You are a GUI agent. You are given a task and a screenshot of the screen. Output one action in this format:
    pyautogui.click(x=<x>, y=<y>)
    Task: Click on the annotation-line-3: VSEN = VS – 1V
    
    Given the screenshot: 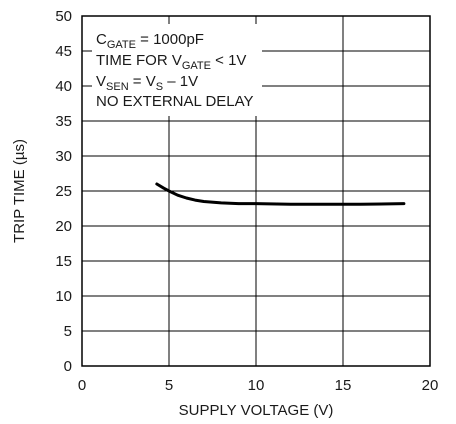 What is the action you would take?
    pyautogui.click(x=147, y=83)
    